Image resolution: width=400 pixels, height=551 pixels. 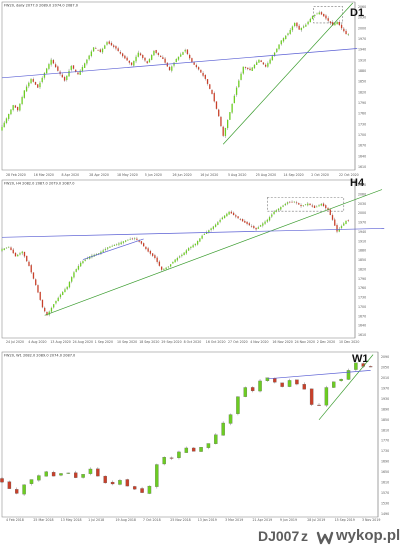 I want to click on y-tick-label: 1610, so click(x=362, y=167).